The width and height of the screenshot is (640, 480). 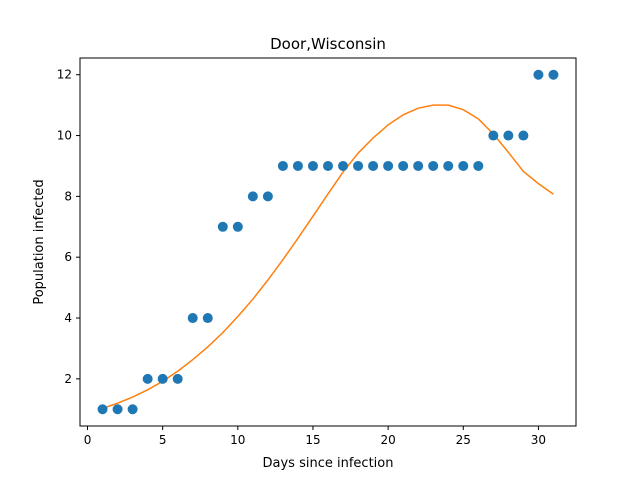 What do you see at coordinates (39, 241) in the screenshot?
I see `y-axis-title: Population infected` at bounding box center [39, 241].